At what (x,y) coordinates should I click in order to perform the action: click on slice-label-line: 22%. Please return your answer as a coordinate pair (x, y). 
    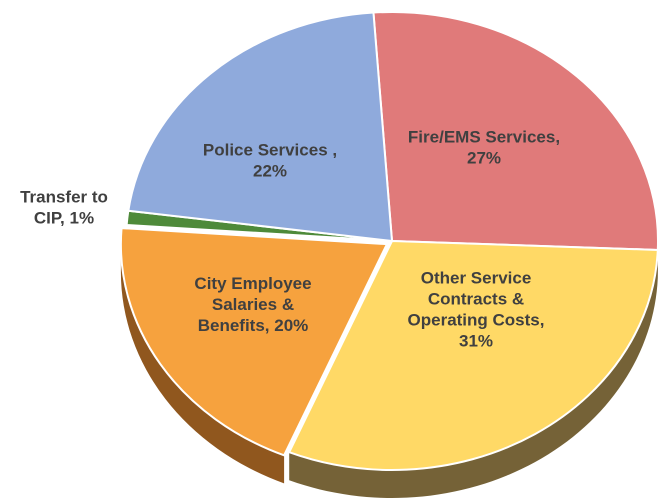
    Looking at the image, I should click on (270, 171).